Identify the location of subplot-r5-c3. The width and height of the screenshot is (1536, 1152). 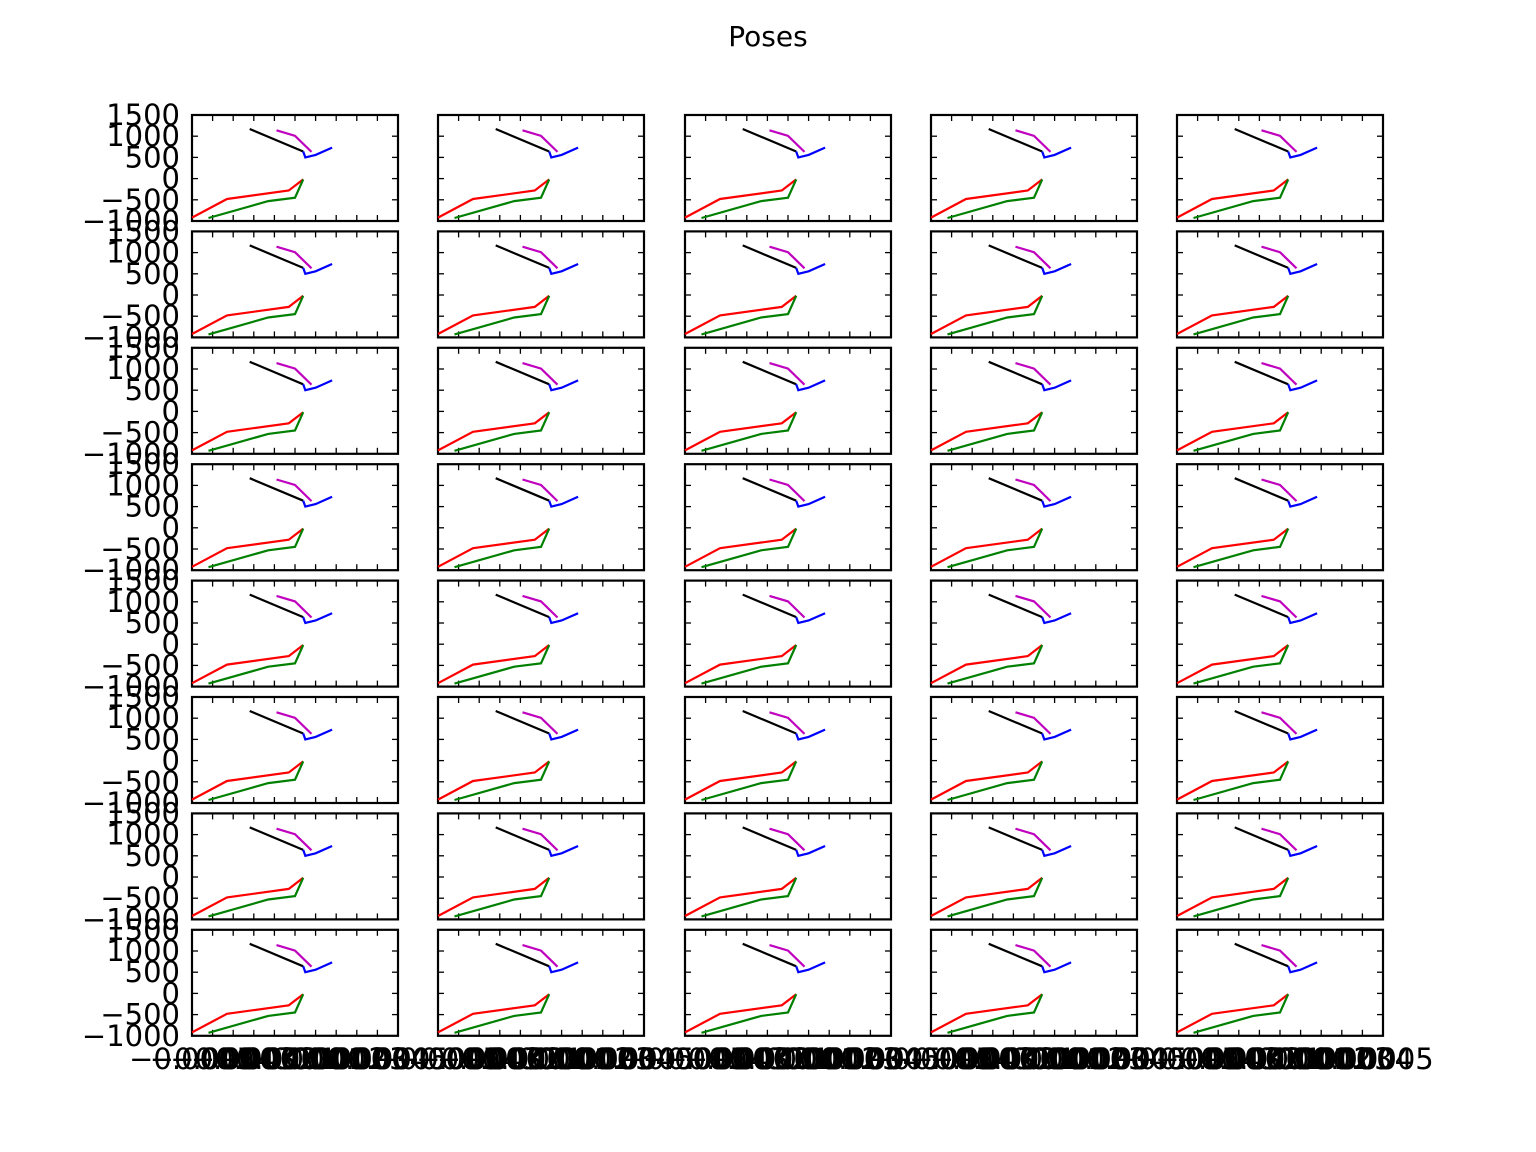
(788, 633).